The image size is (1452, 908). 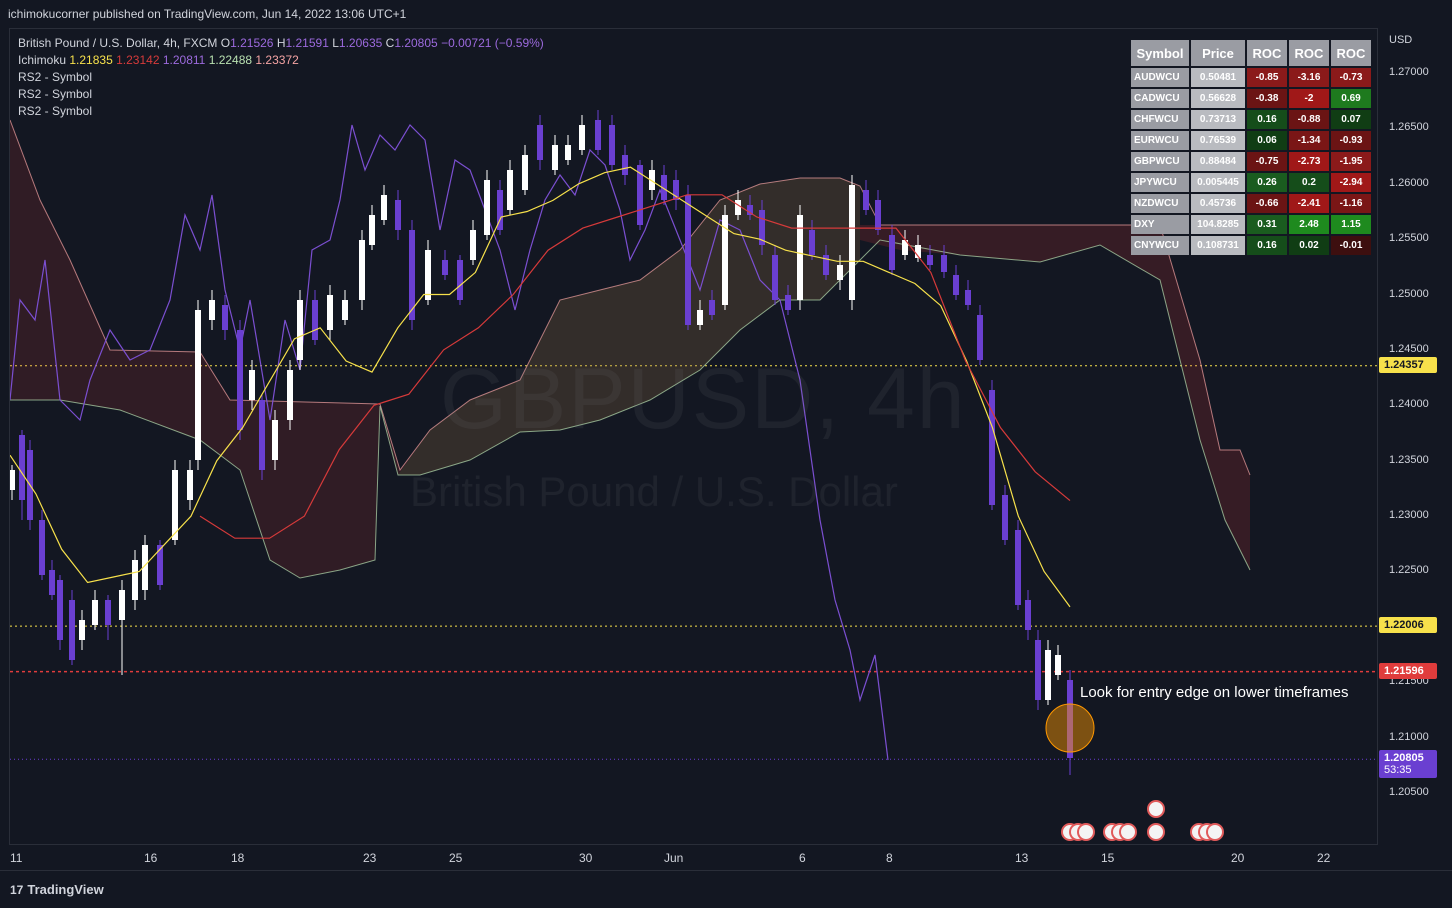 What do you see at coordinates (1409, 238) in the screenshot?
I see `price-tick-label: 1.25500` at bounding box center [1409, 238].